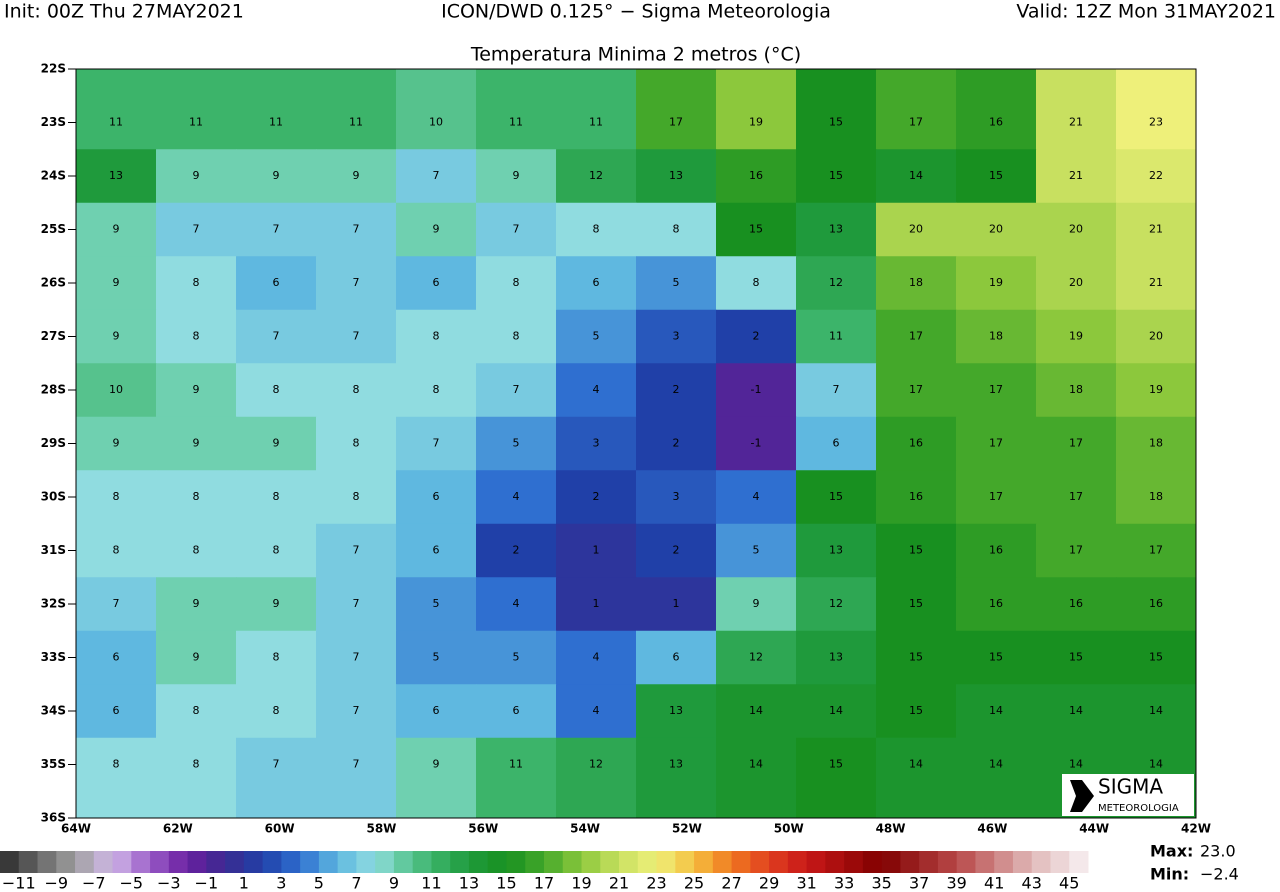  Describe the element at coordinates (1156, 122) in the screenshot. I see `temp-value: 23` at that location.